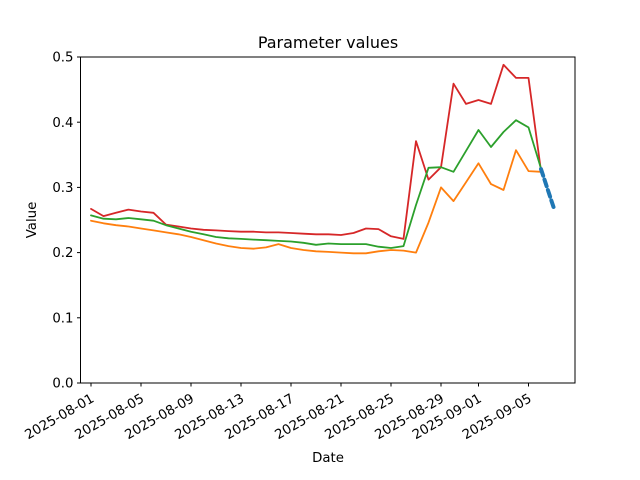 The width and height of the screenshot is (640, 480). Describe the element at coordinates (62, 123) in the screenshot. I see `y-tick-label: 0.4` at that location.